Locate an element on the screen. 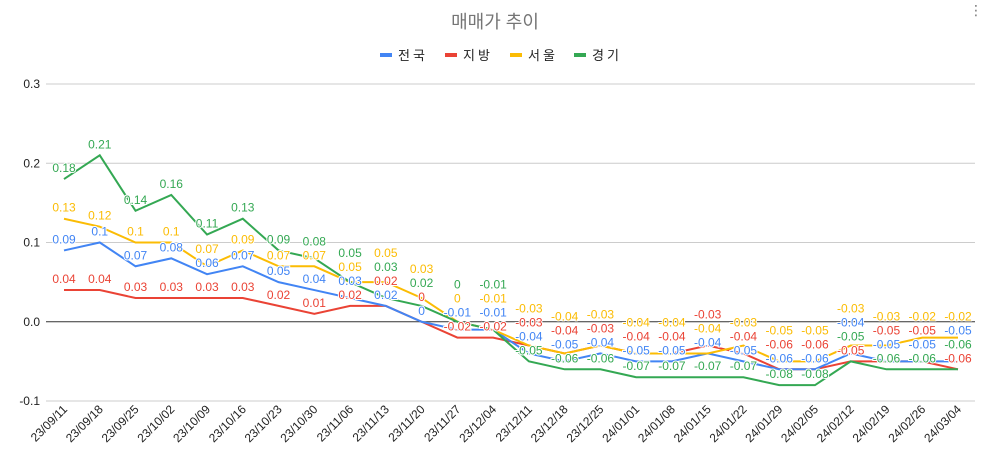 The image size is (991, 454). data-label: 0.21 is located at coordinates (100, 144).